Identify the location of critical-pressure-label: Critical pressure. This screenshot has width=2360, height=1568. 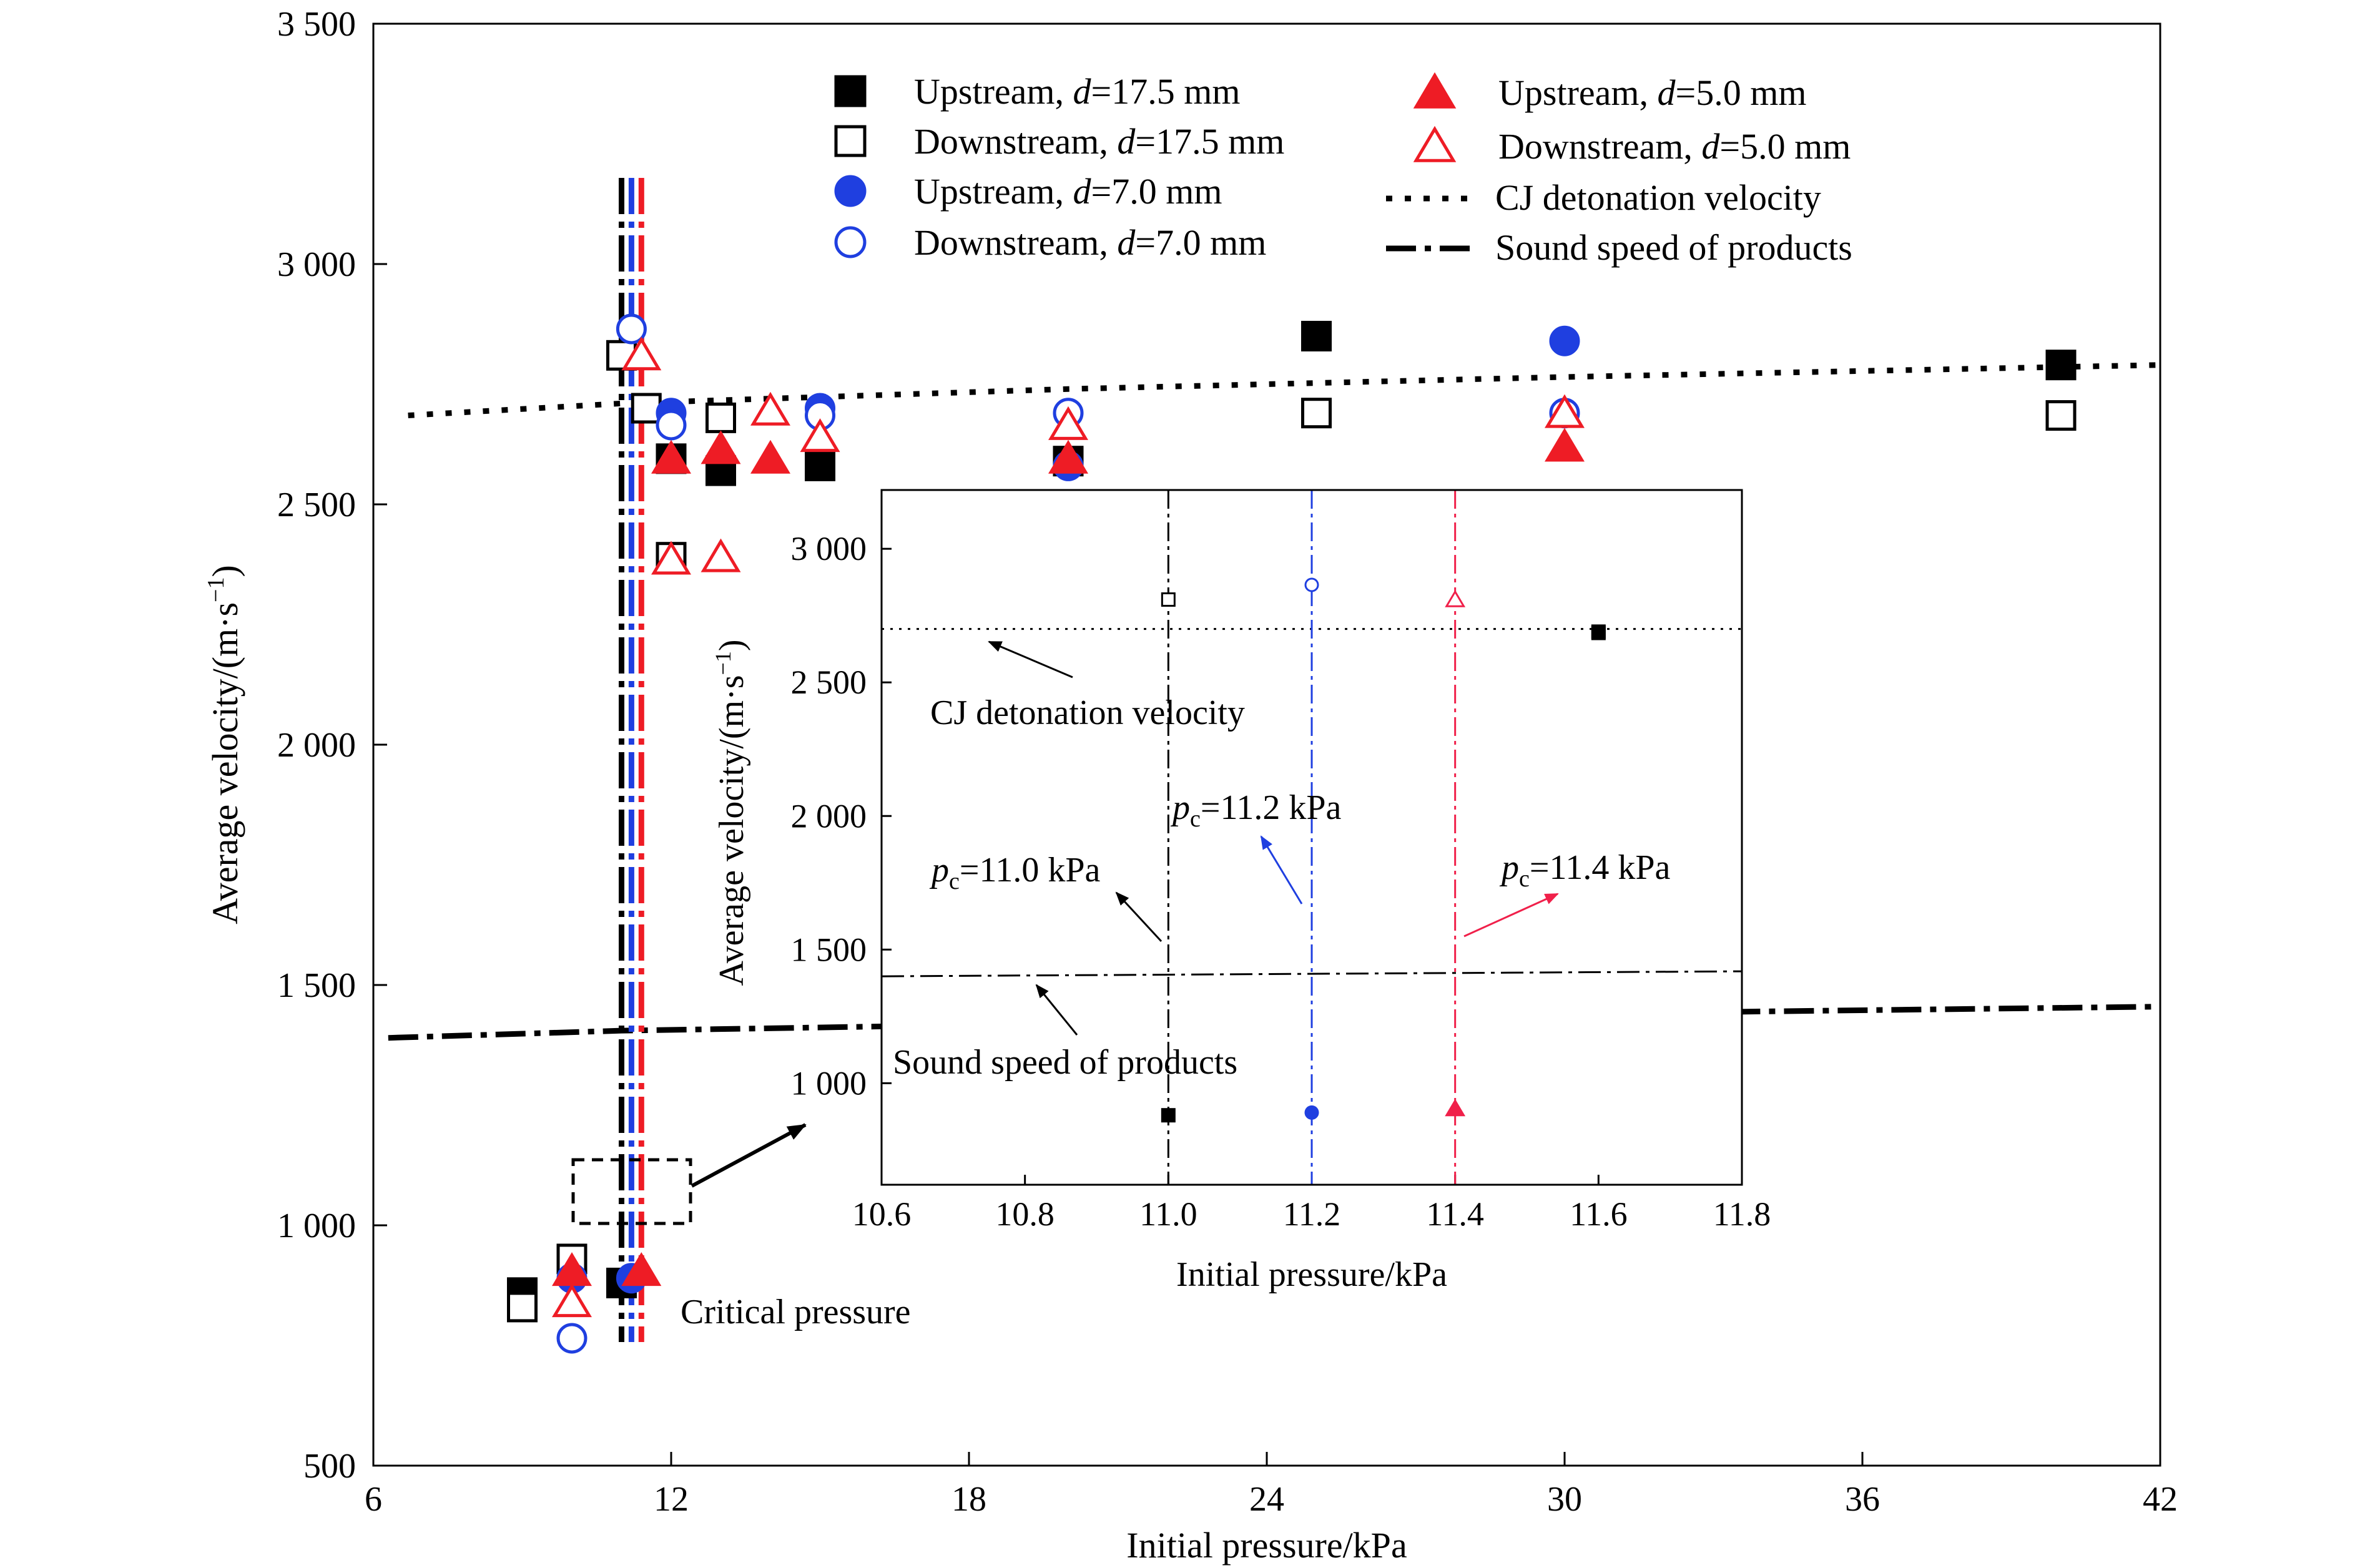
(796, 1312).